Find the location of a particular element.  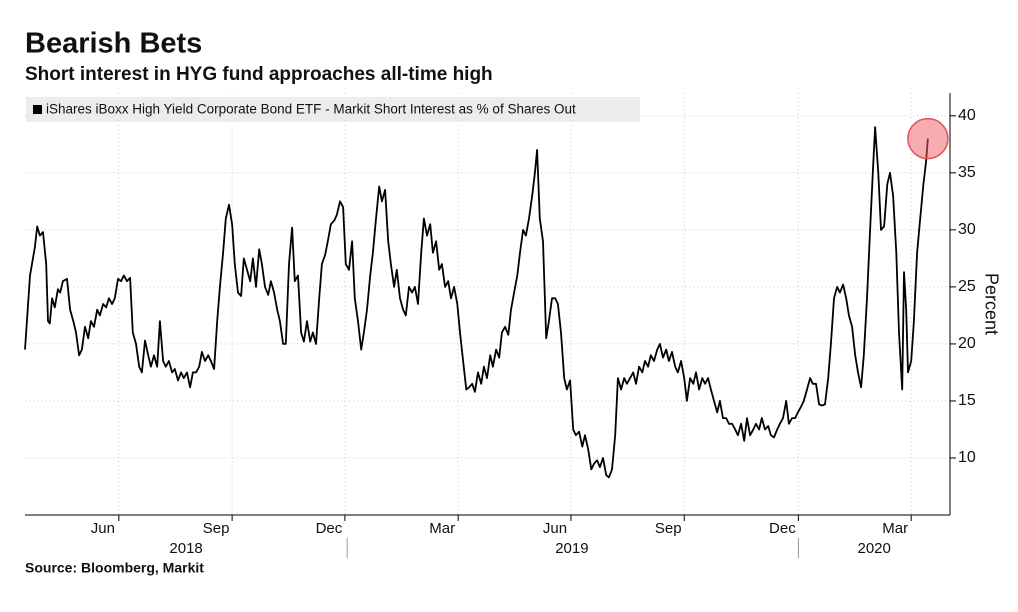

x-group-label: 2018 is located at coordinates (185, 548).